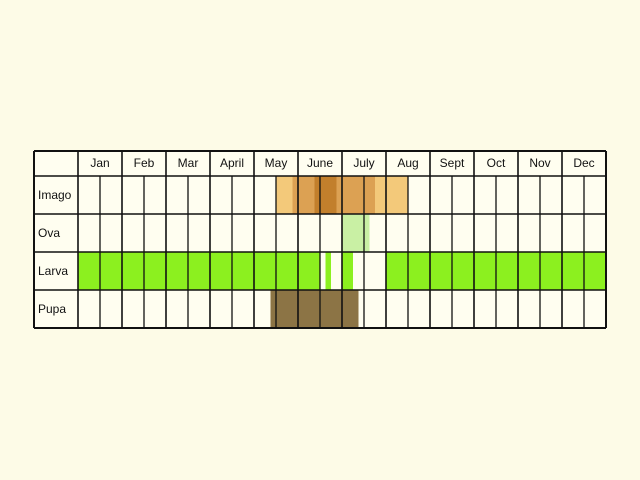 The width and height of the screenshot is (640, 480). What do you see at coordinates (49, 233) in the screenshot?
I see `stage-label: Ova` at bounding box center [49, 233].